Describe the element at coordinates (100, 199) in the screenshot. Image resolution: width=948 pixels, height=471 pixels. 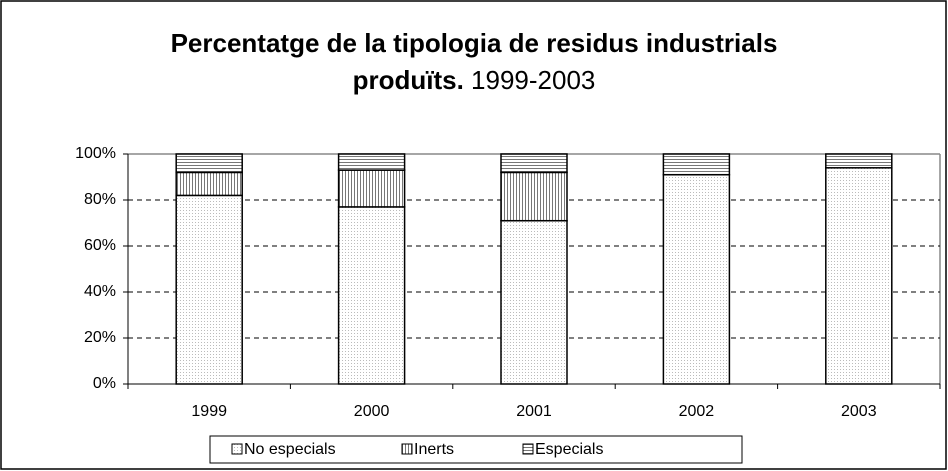
I see `y-tick-label: 80%` at that location.